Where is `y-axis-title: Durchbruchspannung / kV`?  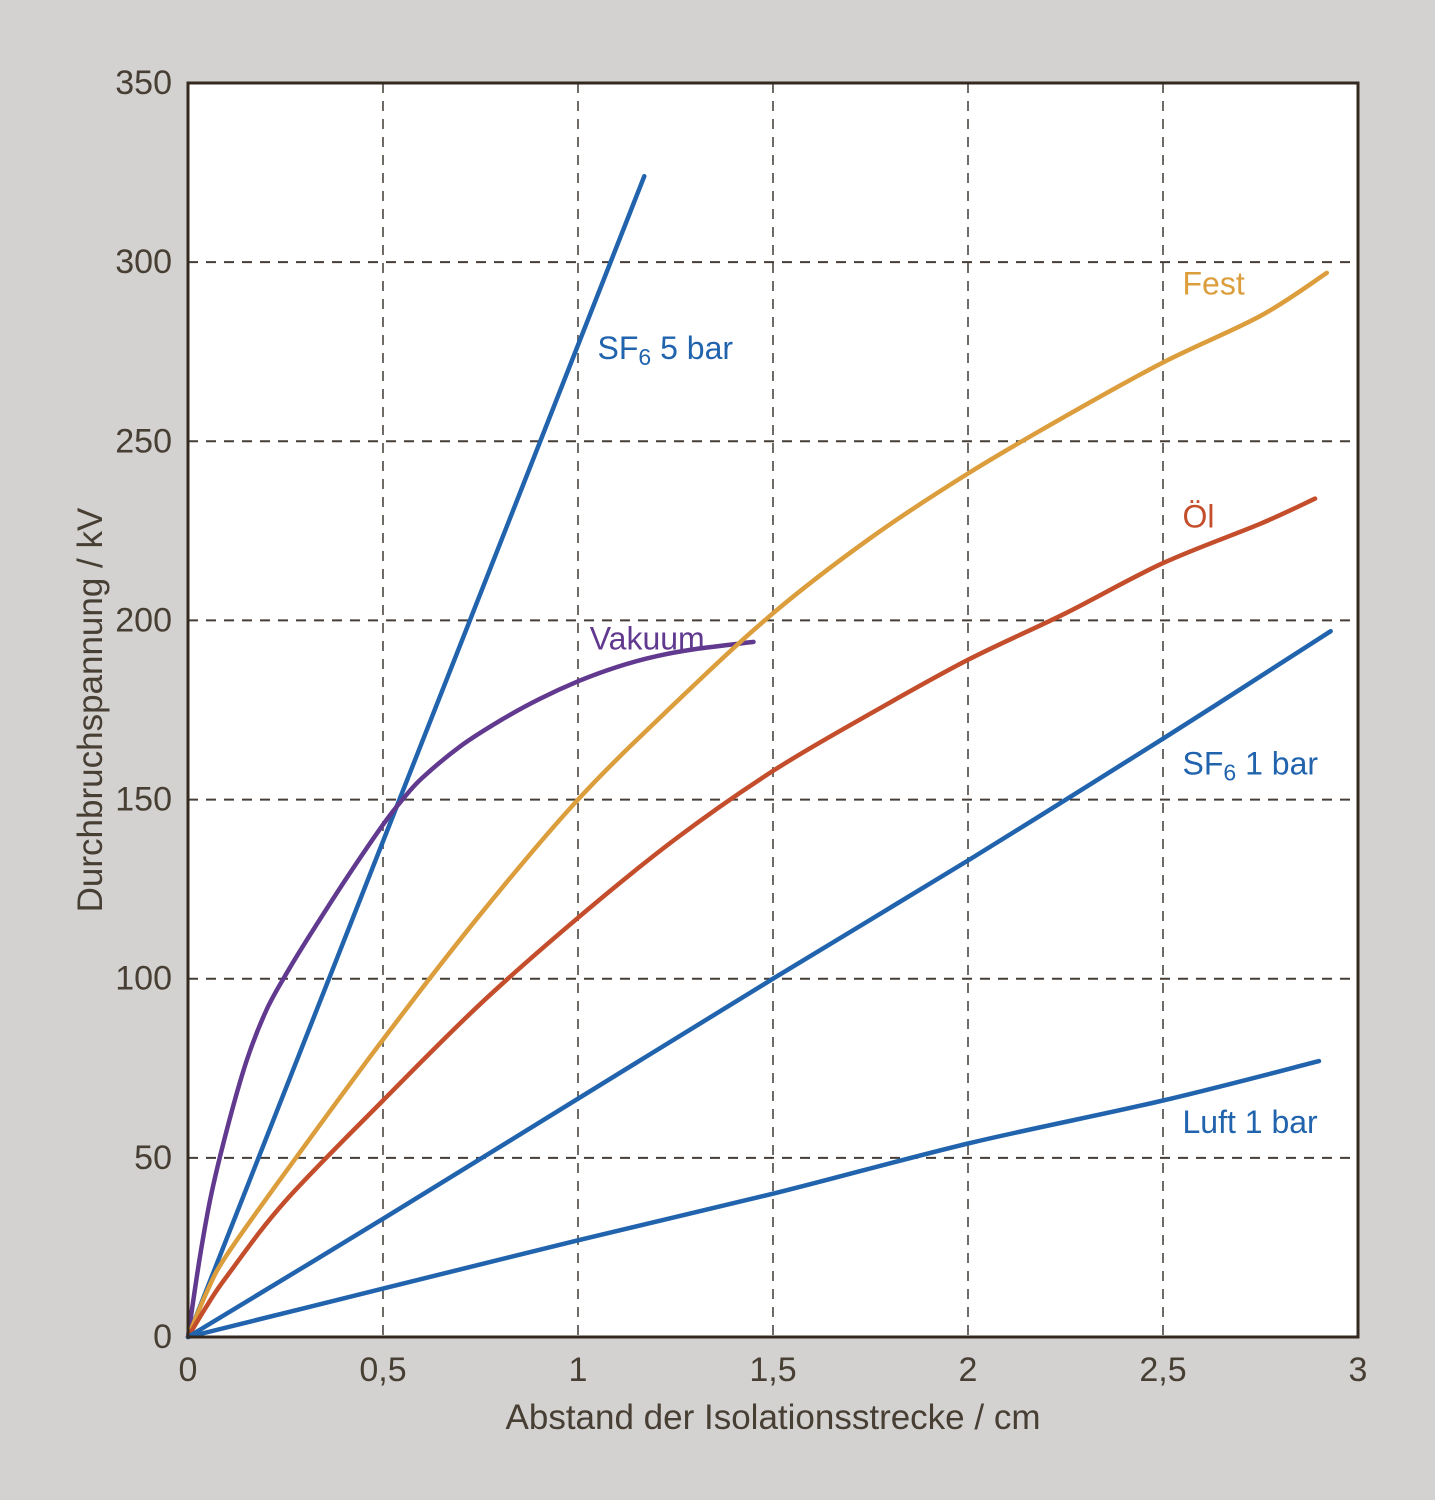 y-axis-title: Durchbruchspannung / kV is located at coordinates (90, 709).